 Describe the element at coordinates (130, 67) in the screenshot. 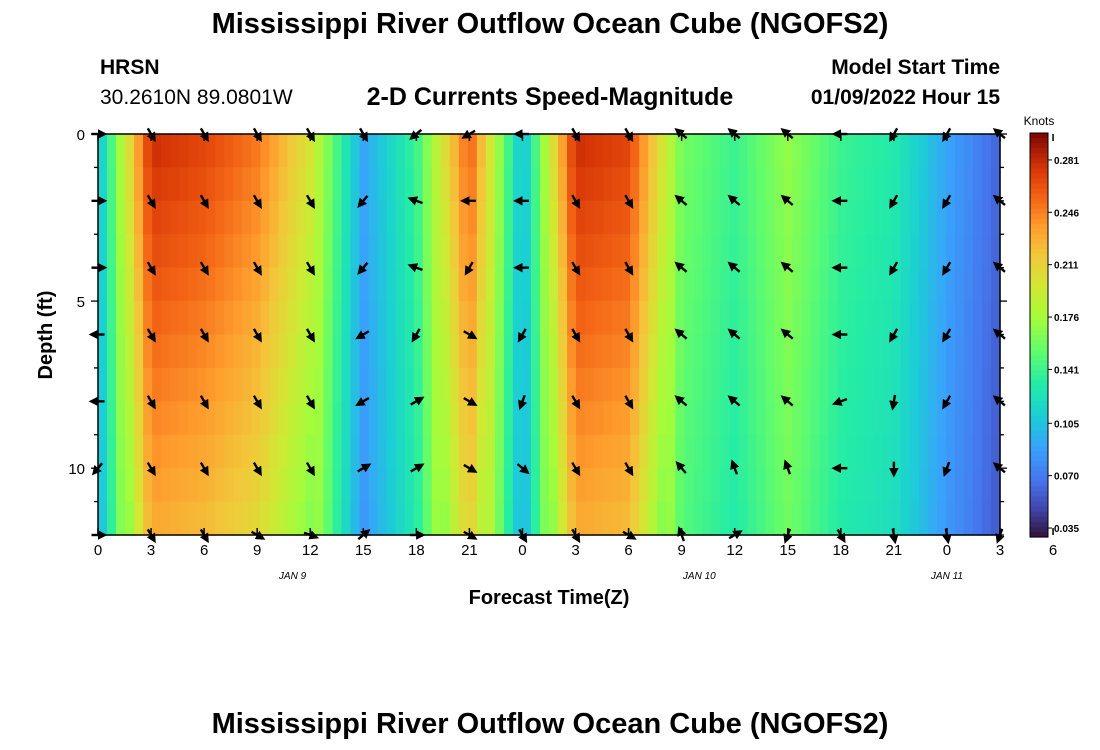

I see `station-name: HRSN` at that location.